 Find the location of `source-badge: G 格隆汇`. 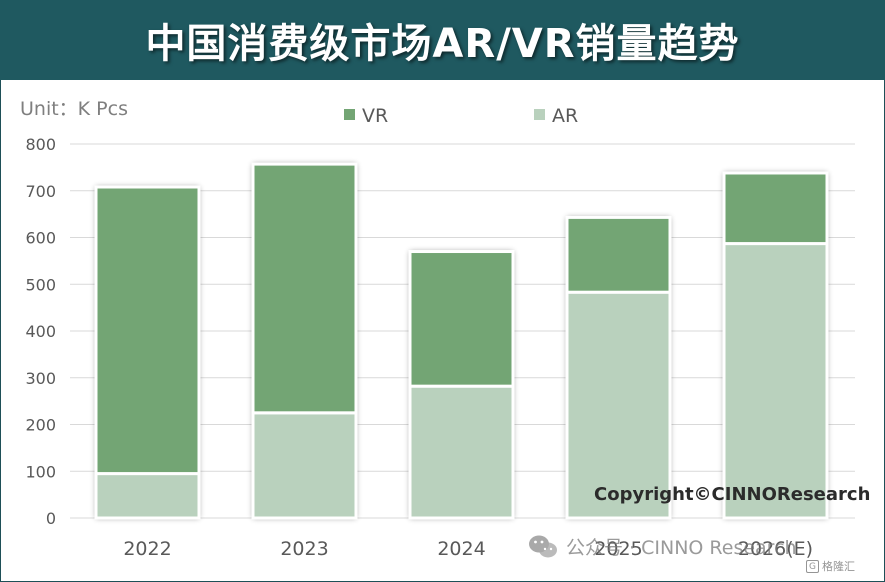

source-badge: G 格隆汇 is located at coordinates (830, 566).